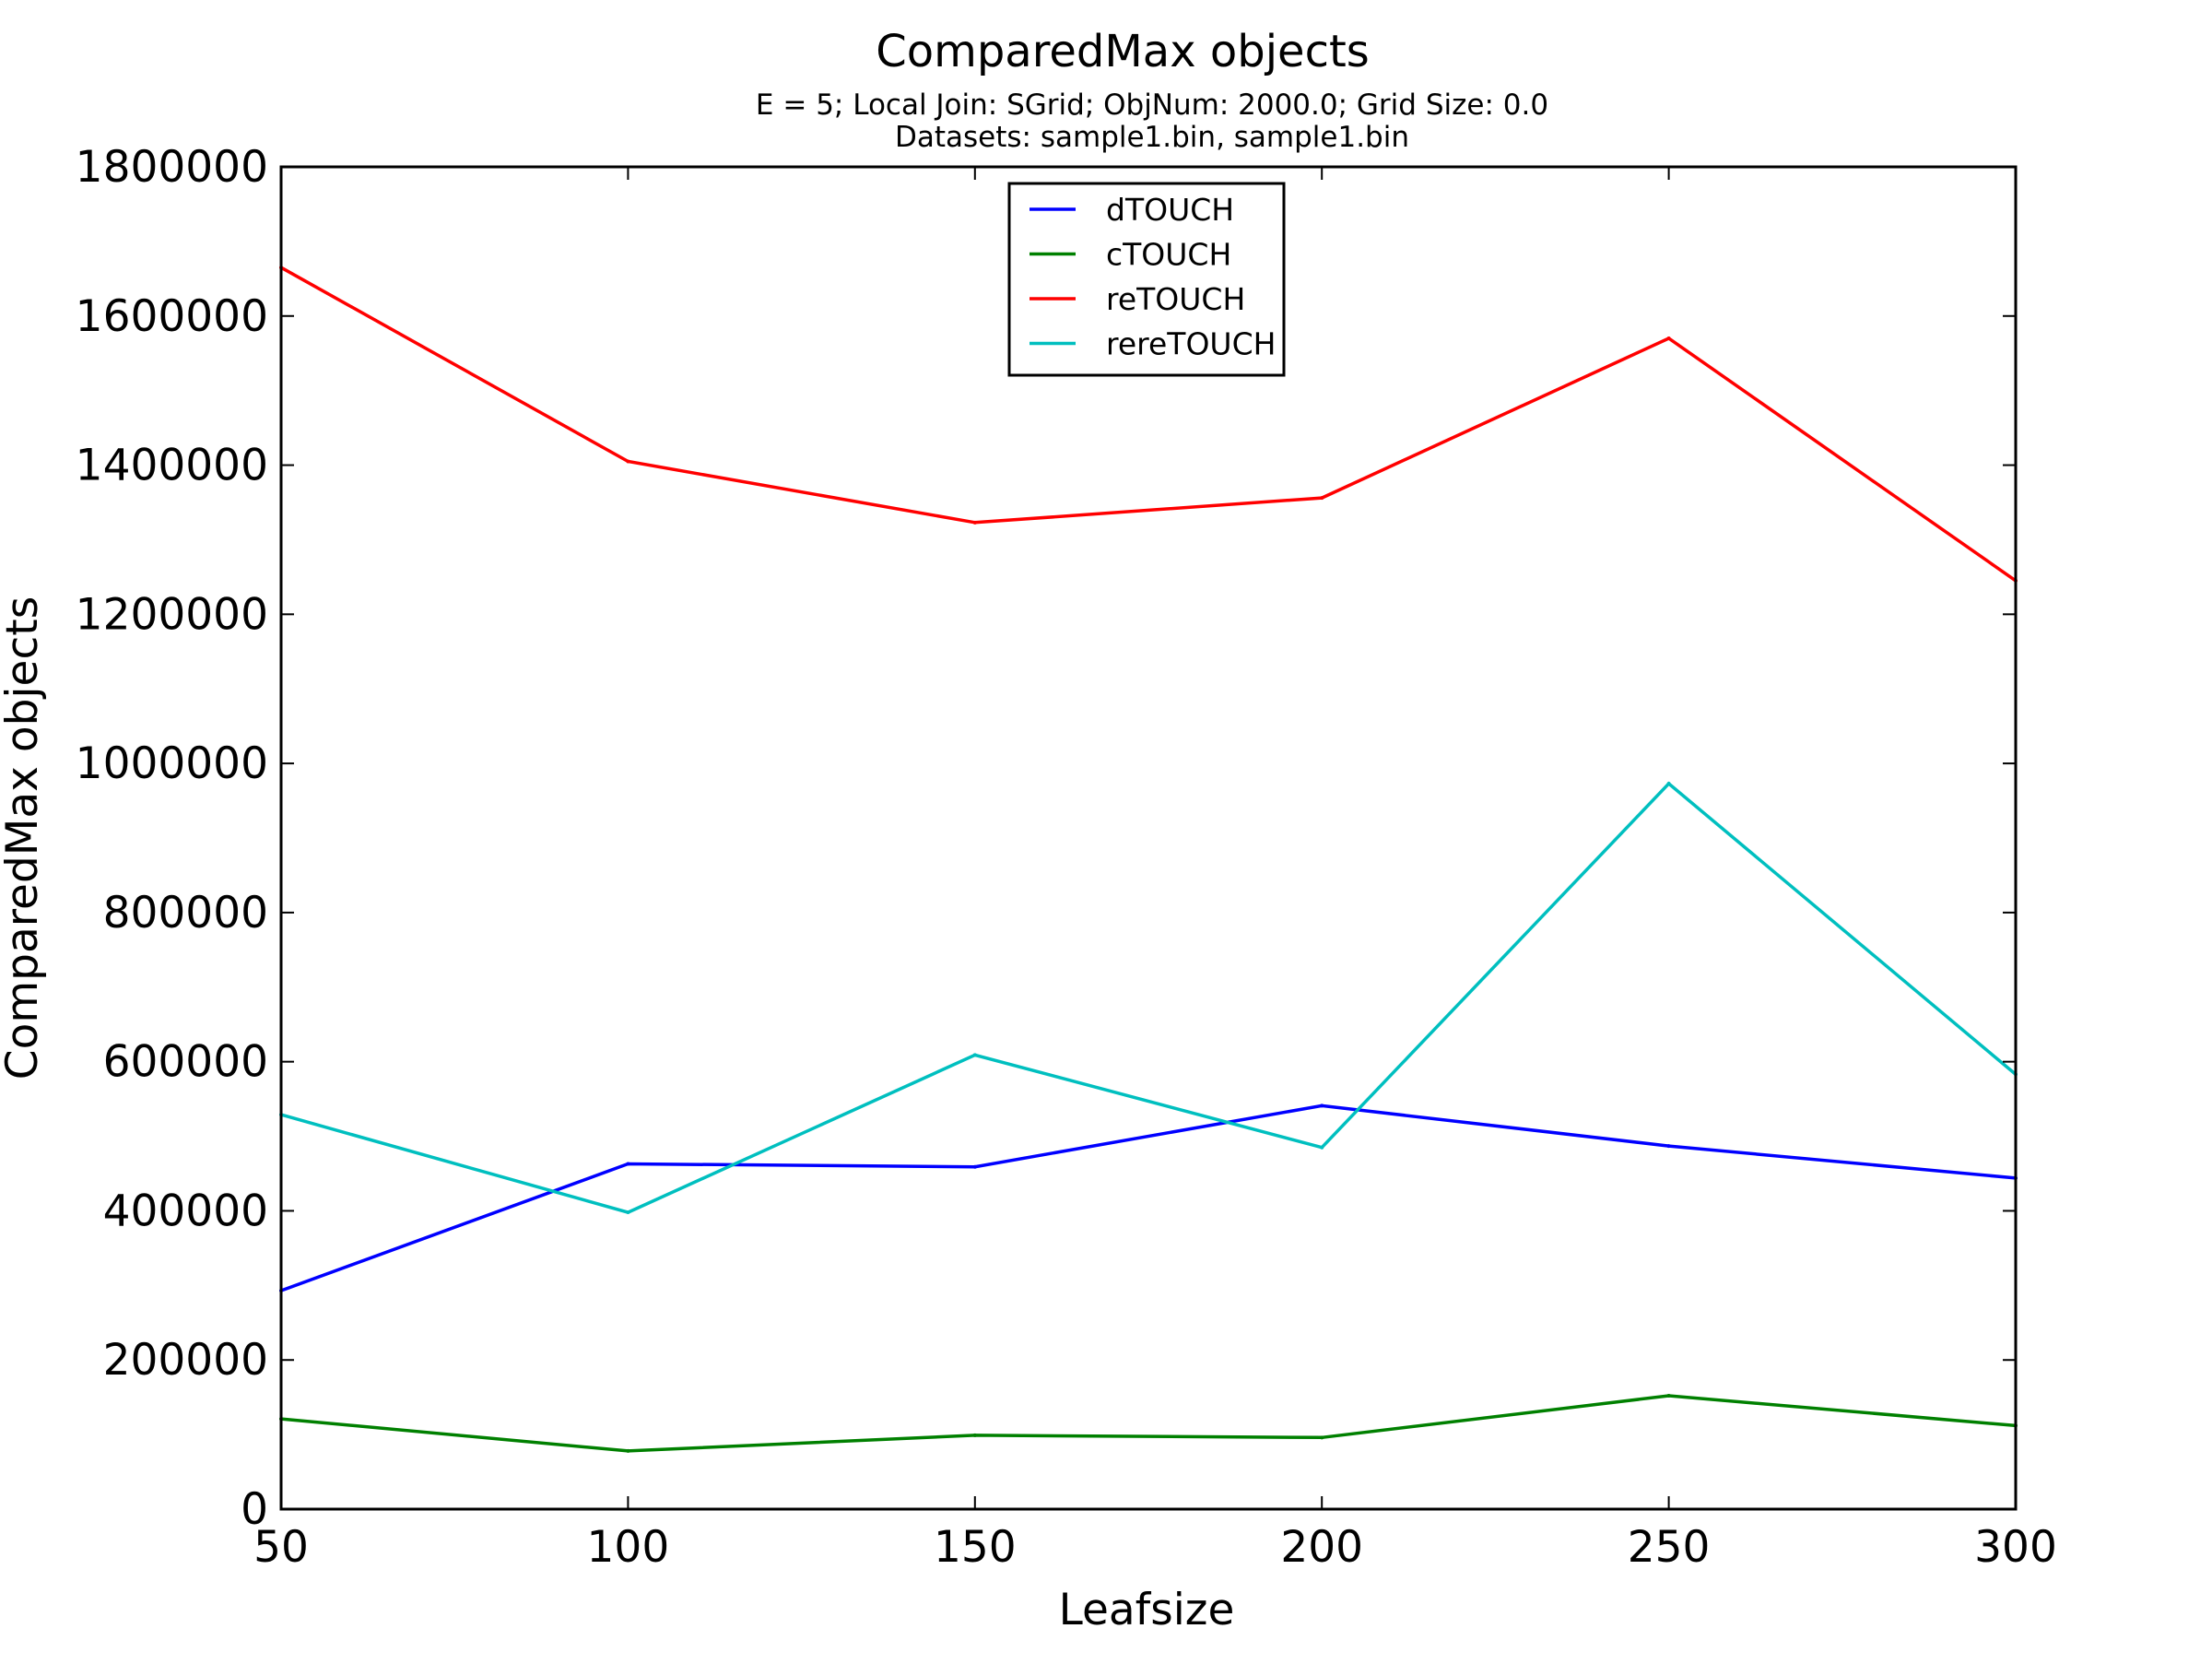  What do you see at coordinates (1123, 51) in the screenshot?
I see `chart-title: ComparedMax objects` at bounding box center [1123, 51].